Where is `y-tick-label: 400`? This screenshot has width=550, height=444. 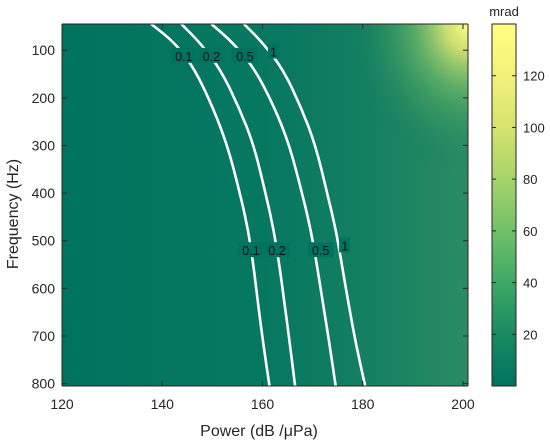 y-tick-label: 400 is located at coordinates (44, 193).